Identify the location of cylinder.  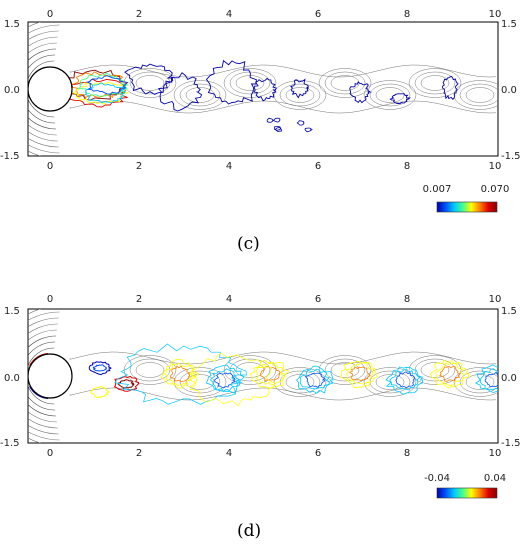
(50, 376).